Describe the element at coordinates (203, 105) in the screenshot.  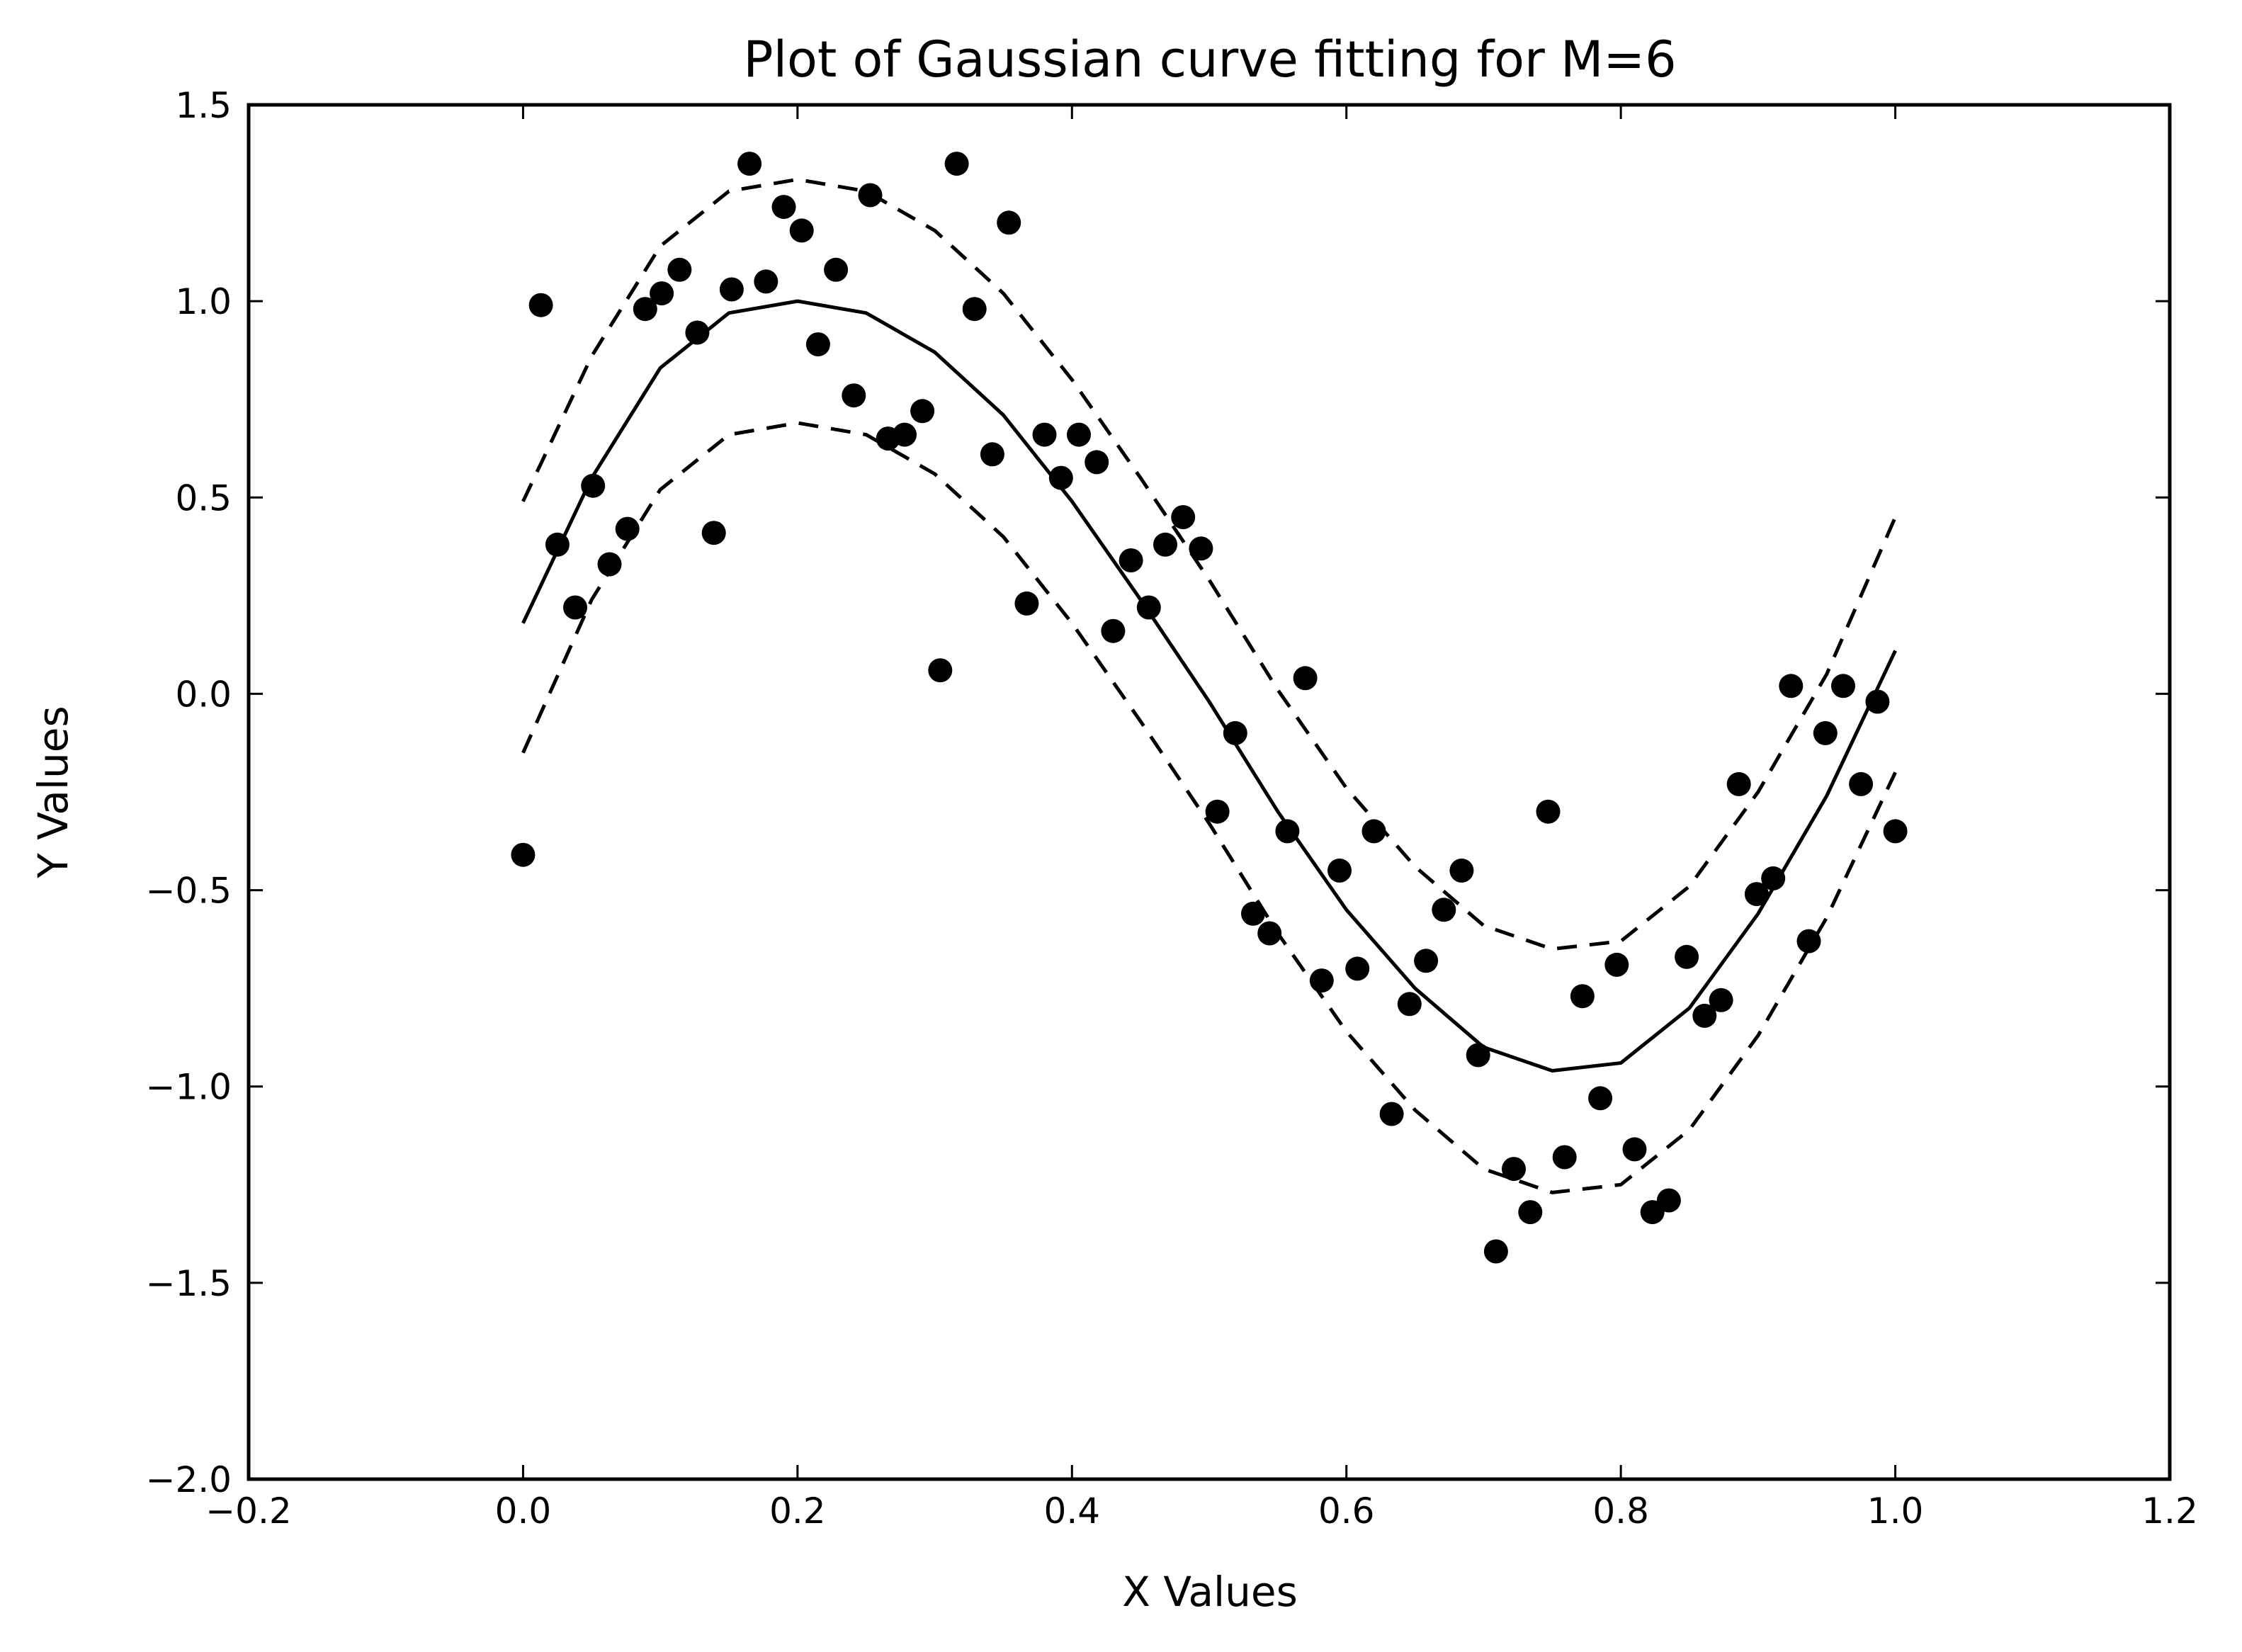
I see `y-tick-label: 1.5` at that location.